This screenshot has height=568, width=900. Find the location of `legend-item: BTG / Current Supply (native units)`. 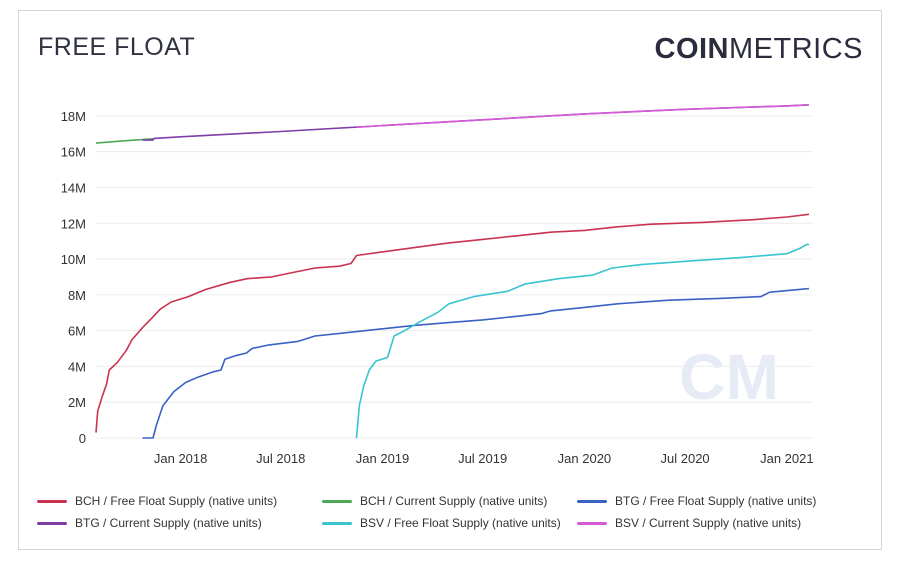

legend-item: BTG / Current Supply (native units) is located at coordinates (149, 523).